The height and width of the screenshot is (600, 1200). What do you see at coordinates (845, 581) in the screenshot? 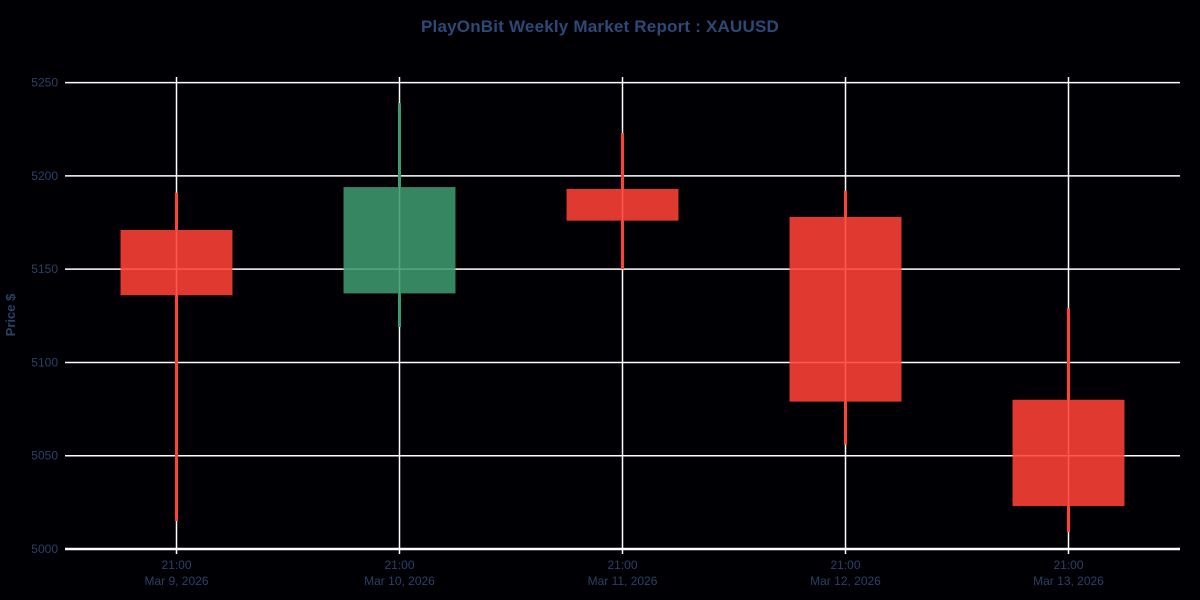
I see `x-tick-label-date: Mar 12, 2026` at bounding box center [845, 581].